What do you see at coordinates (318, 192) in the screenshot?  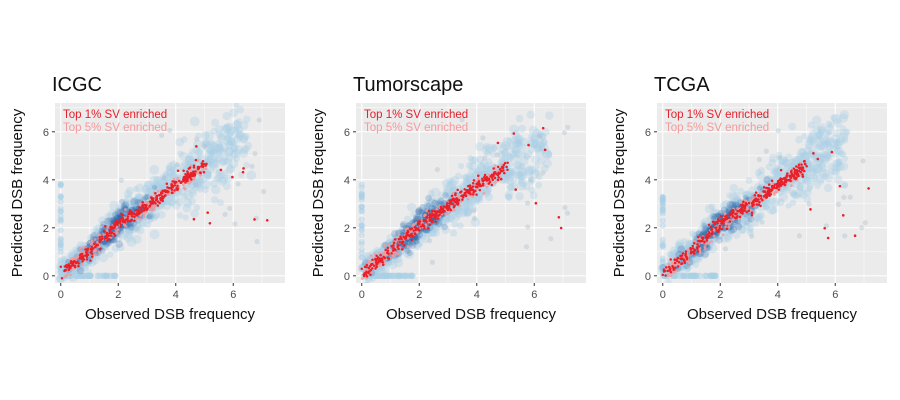 I see `y-axis-label: Predicted DSB frequency` at bounding box center [318, 192].